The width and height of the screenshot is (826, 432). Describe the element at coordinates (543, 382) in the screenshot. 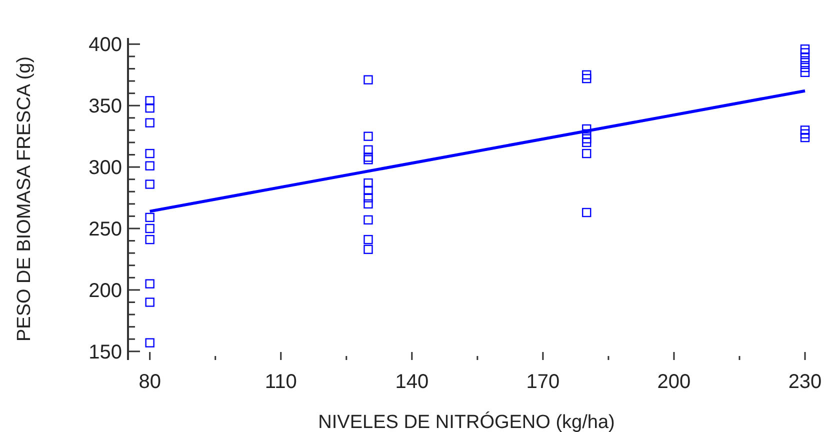

I see `x-tick-label: 170` at that location.